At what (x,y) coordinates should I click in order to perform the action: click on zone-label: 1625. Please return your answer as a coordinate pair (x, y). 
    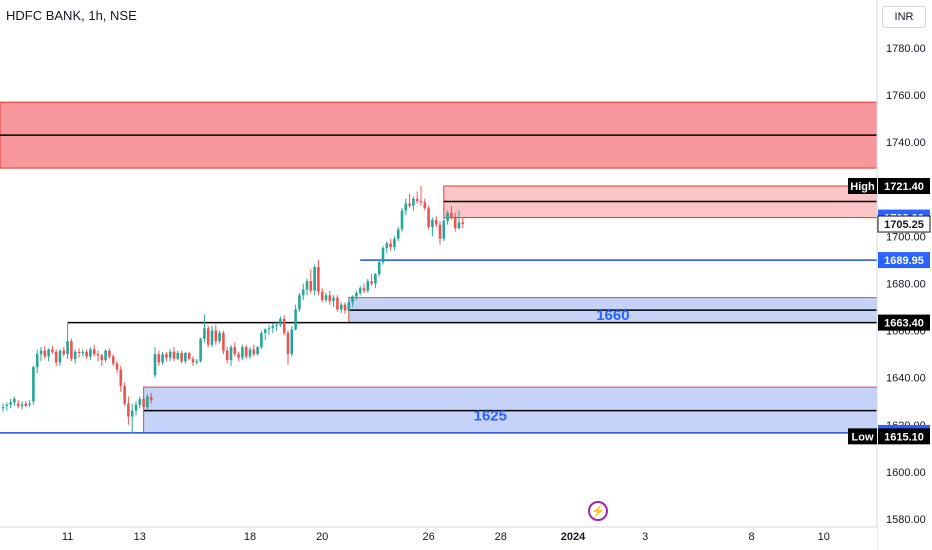
    Looking at the image, I should click on (490, 416).